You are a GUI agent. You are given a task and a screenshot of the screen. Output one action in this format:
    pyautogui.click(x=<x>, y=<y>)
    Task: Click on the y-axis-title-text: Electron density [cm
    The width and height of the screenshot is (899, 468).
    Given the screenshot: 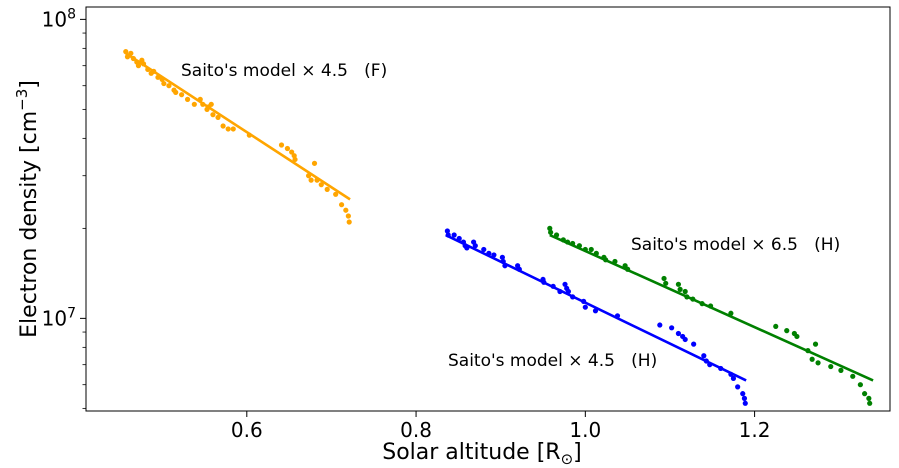 What is the action you would take?
    pyautogui.click(x=29, y=224)
    